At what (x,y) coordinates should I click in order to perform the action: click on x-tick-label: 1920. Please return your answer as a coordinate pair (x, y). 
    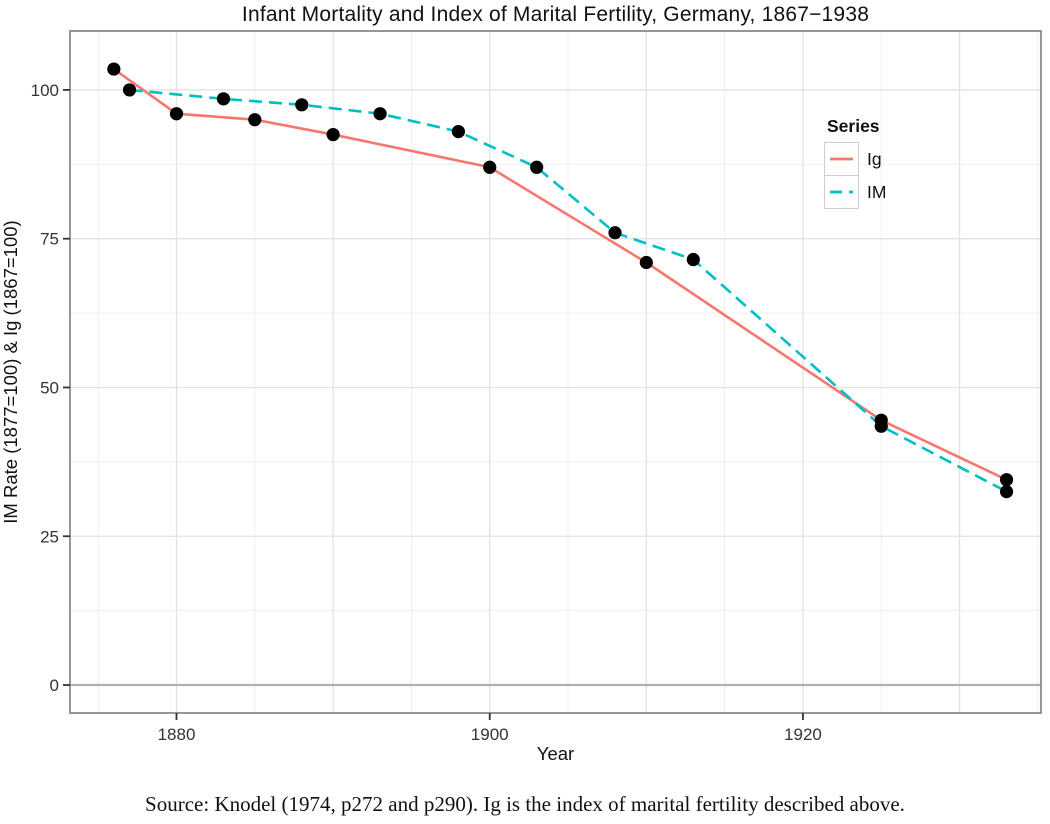
    Looking at the image, I should click on (803, 734).